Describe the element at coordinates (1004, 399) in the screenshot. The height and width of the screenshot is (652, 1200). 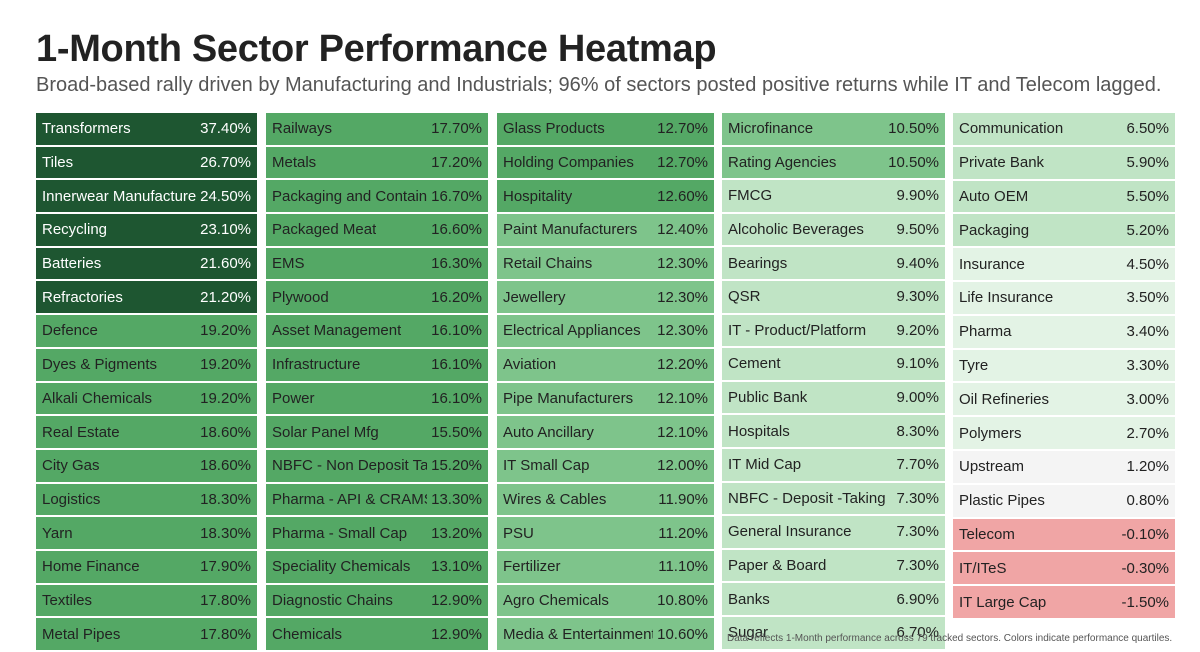
I see `sector-name: Oil Refineries` at that location.